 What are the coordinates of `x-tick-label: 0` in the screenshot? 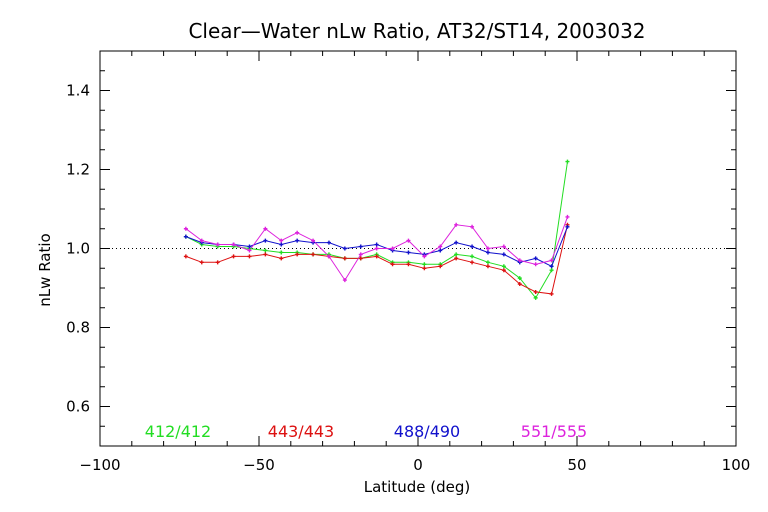 It's located at (418, 465).